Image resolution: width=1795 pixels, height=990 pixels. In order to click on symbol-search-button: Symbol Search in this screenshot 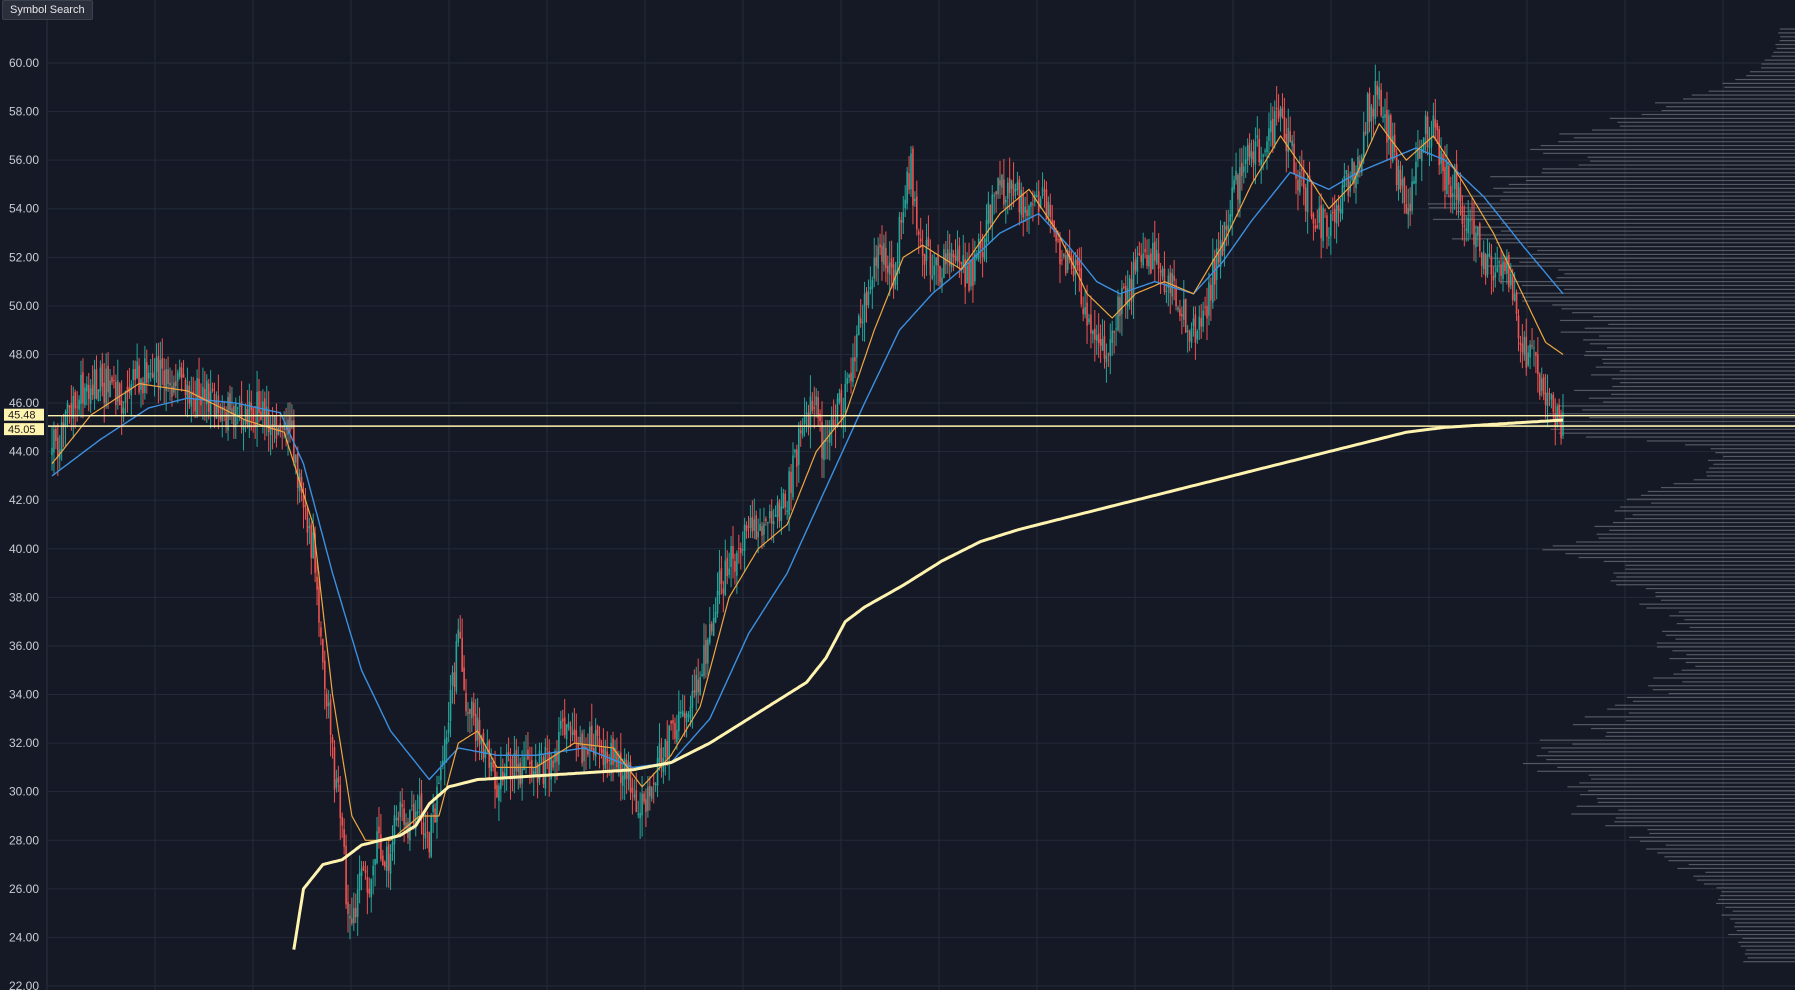, I will do `click(47, 10)`.